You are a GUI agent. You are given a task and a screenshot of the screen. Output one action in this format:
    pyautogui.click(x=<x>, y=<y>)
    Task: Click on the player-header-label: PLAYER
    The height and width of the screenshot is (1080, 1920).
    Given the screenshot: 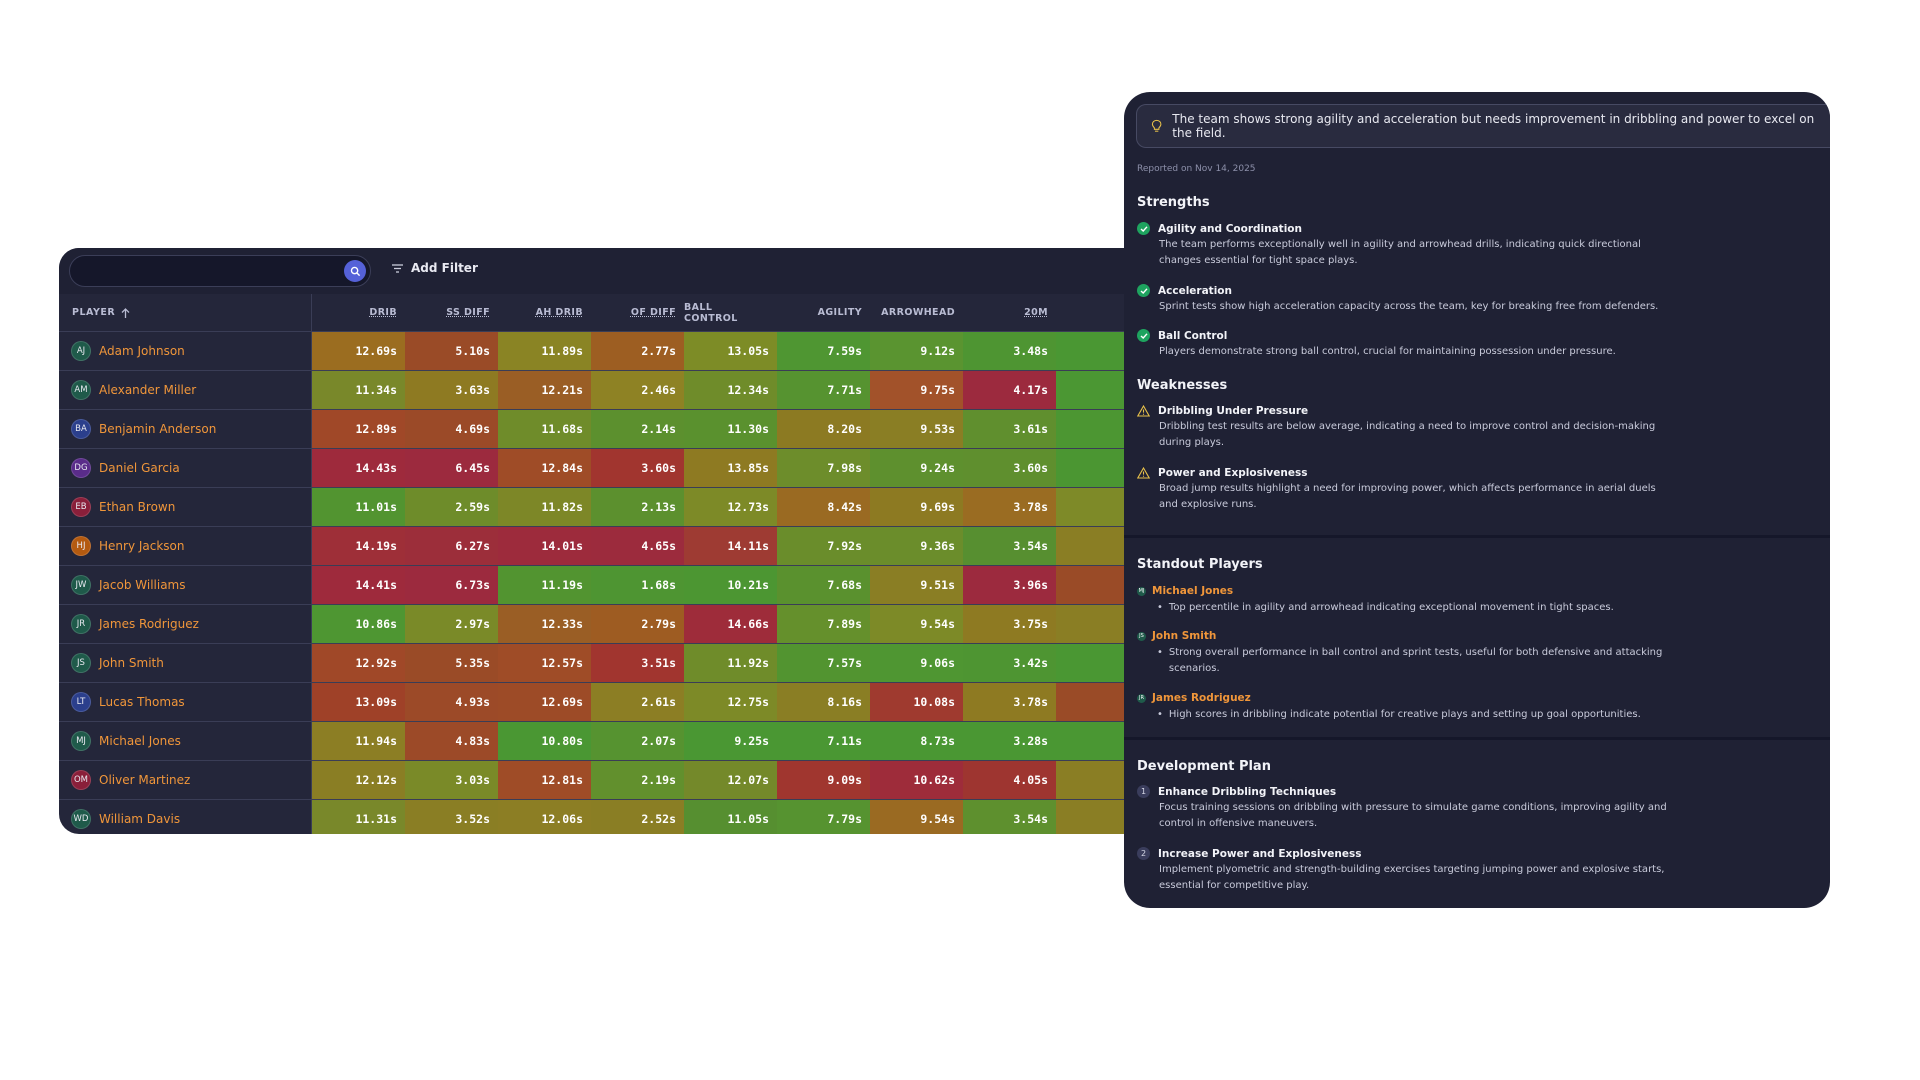 What is the action you would take?
    pyautogui.click(x=94, y=312)
    